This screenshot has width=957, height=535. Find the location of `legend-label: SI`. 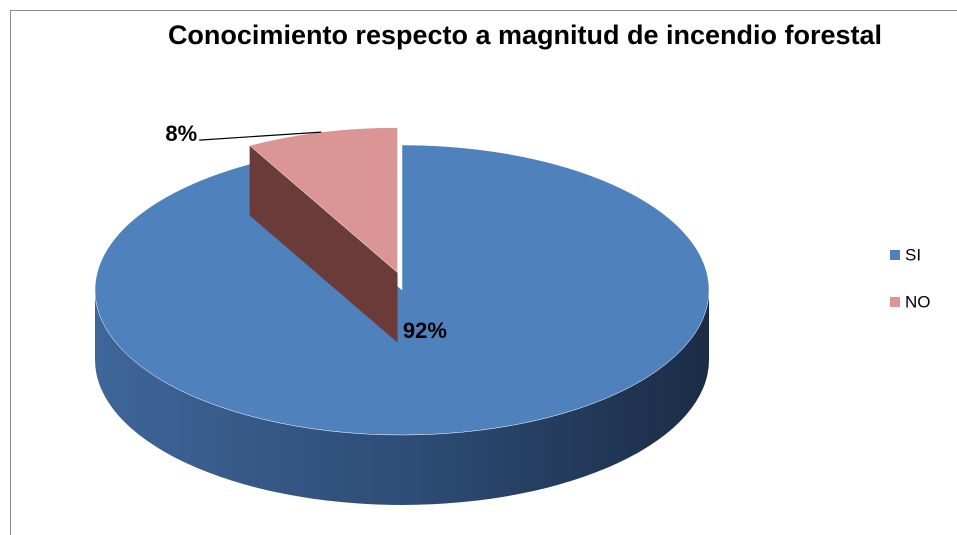

legend-label: SI is located at coordinates (913, 254).